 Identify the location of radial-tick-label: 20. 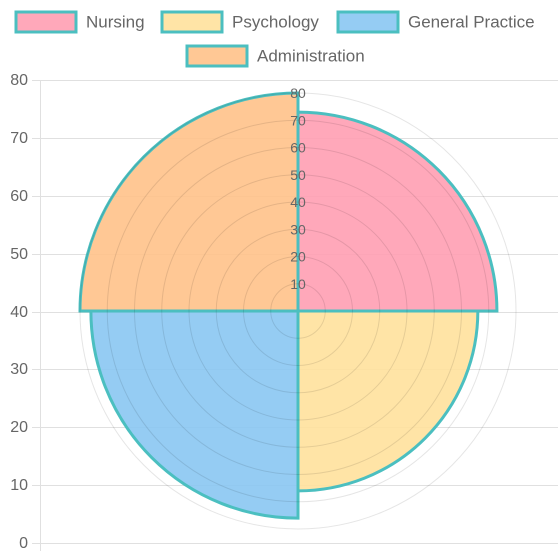
(298, 257).